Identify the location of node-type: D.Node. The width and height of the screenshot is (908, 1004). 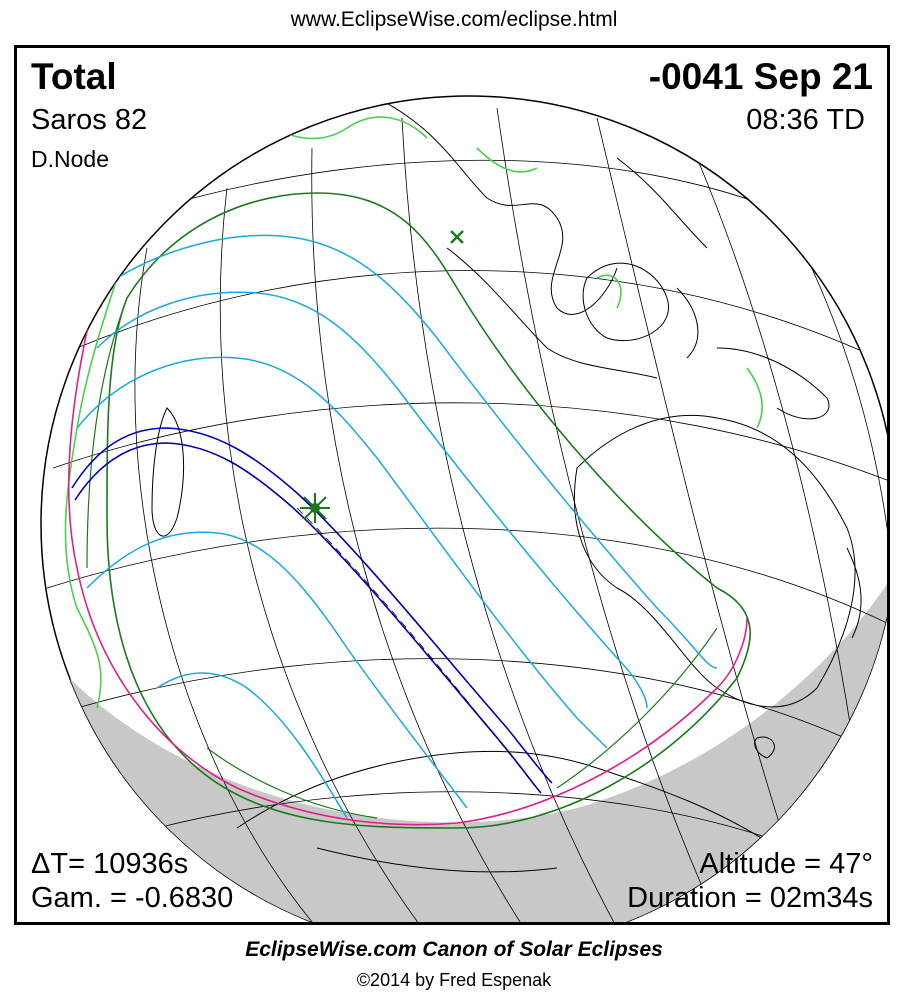
(70, 159).